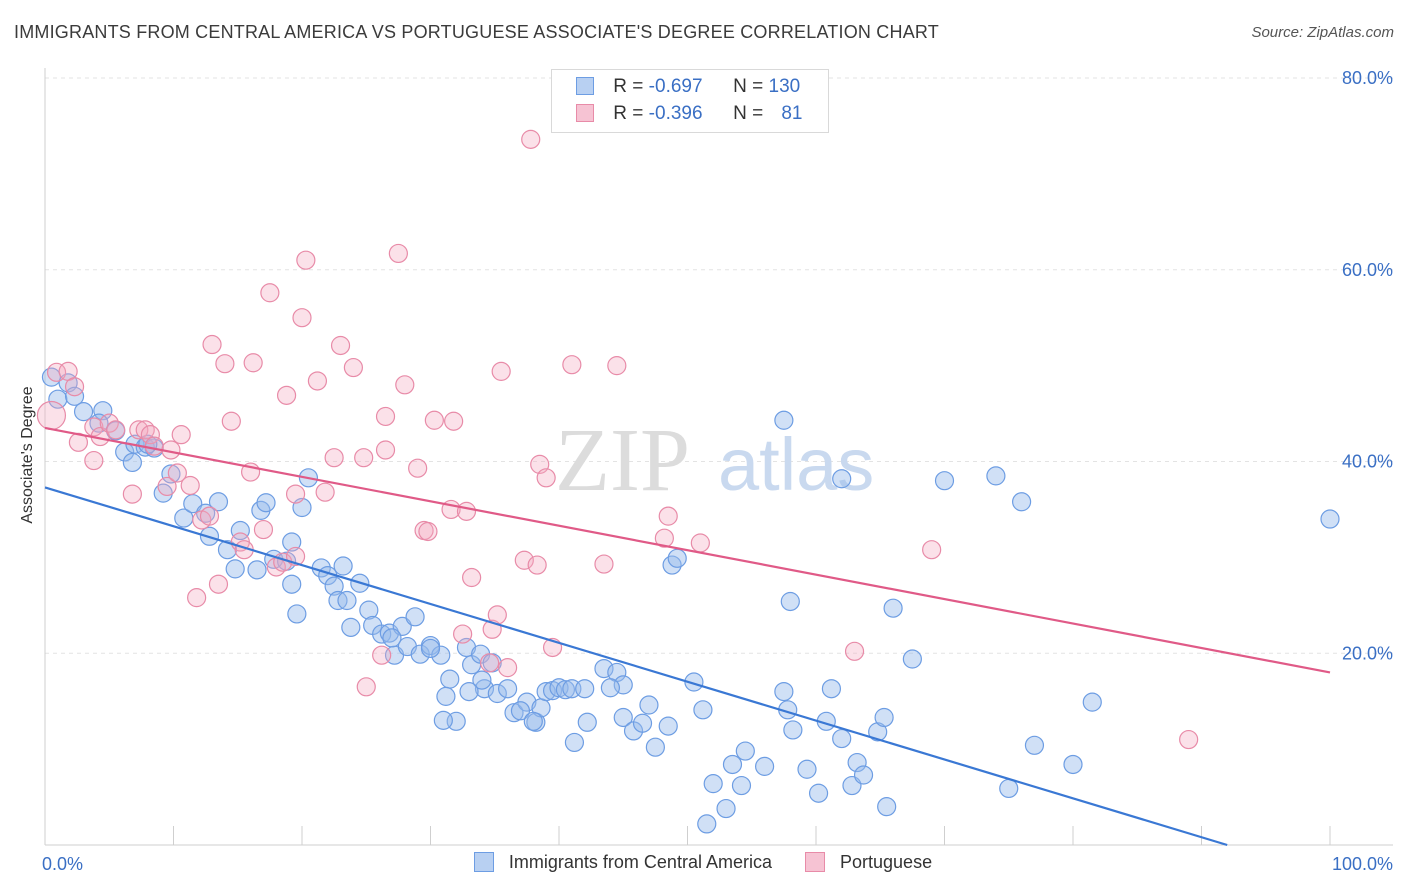 This screenshot has height=892, width=1406. What do you see at coordinates (62, 864) in the screenshot?
I see `x-tick-label: 0.0%` at bounding box center [62, 864].